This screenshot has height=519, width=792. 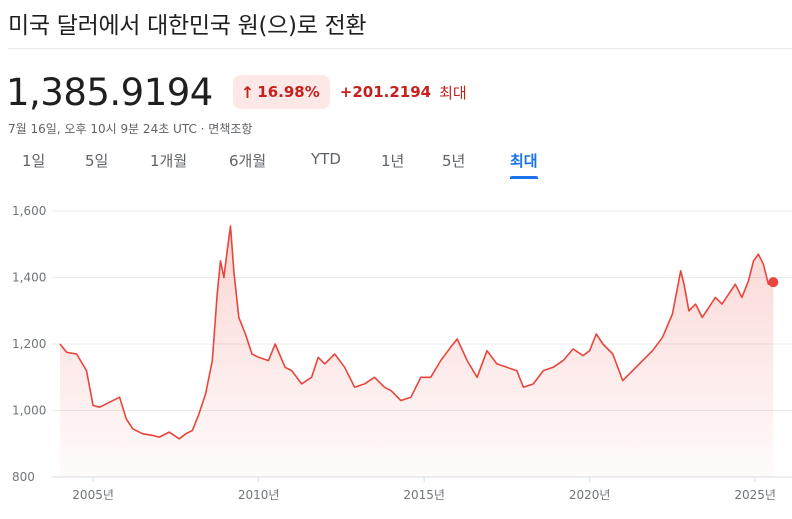 I want to click on y-tick-label: 1,000, so click(x=29, y=411).